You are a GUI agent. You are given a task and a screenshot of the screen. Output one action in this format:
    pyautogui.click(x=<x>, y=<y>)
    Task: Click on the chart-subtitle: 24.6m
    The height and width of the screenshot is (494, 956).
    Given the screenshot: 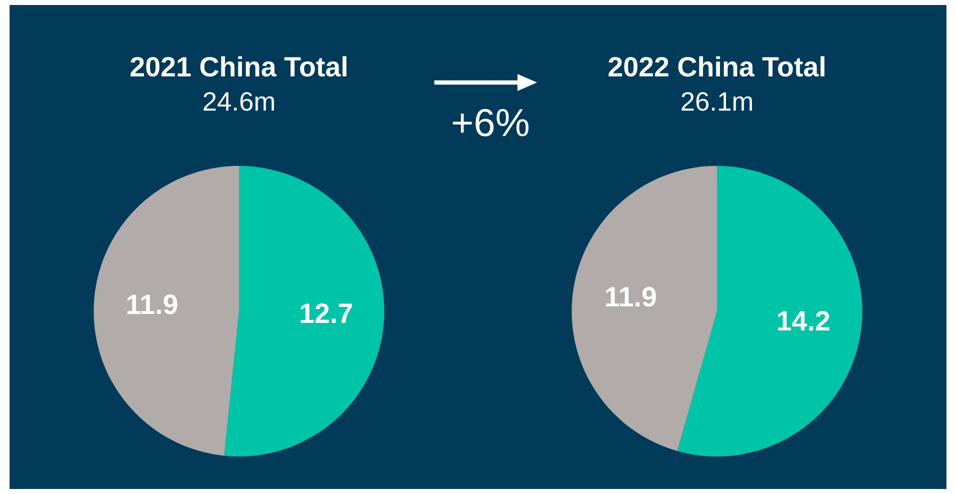 What is the action you would take?
    pyautogui.click(x=239, y=101)
    